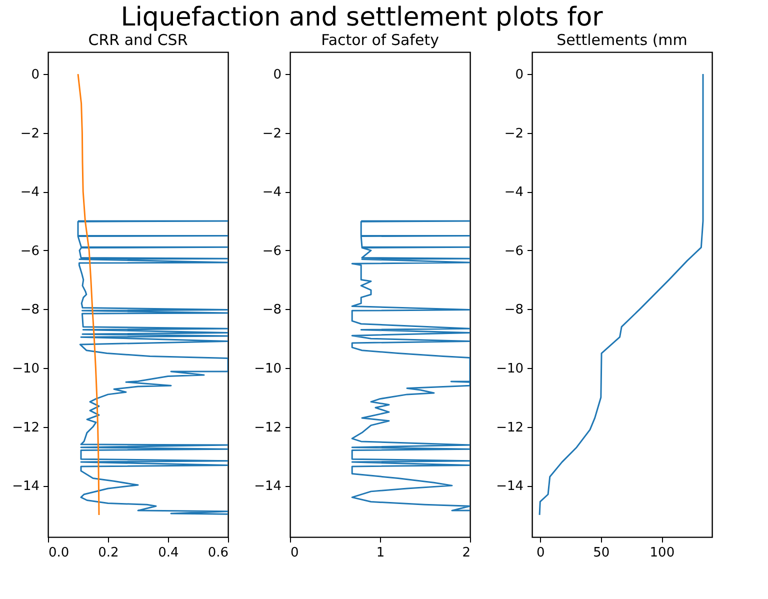 The image size is (768, 599). I want to click on chart-title: Factor of Safety, so click(380, 40).